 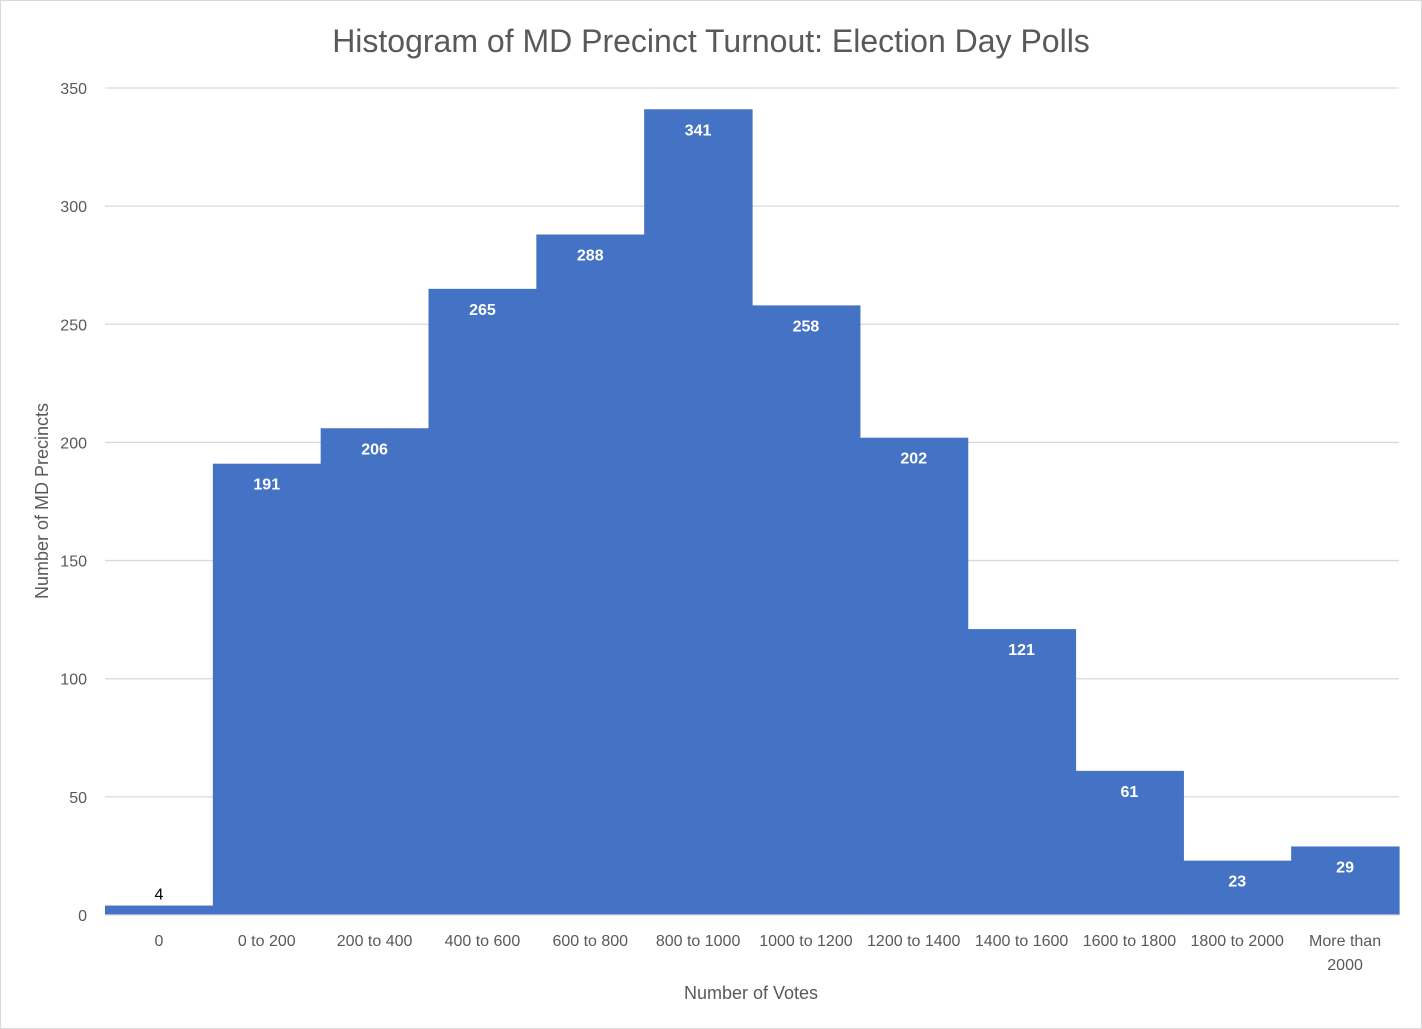 I want to click on x-tick-label: 0, so click(x=158, y=941).